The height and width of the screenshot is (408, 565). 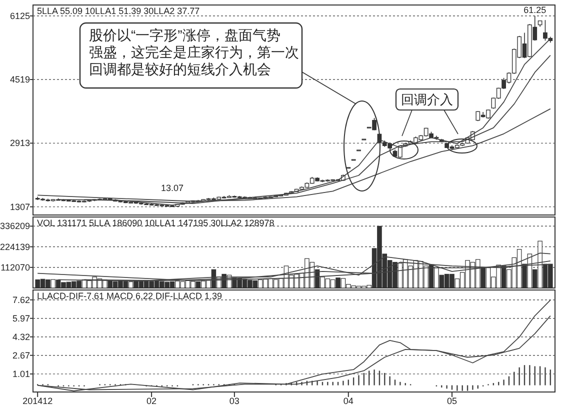 I want to click on x-tick-label: 201412, so click(x=37, y=401).